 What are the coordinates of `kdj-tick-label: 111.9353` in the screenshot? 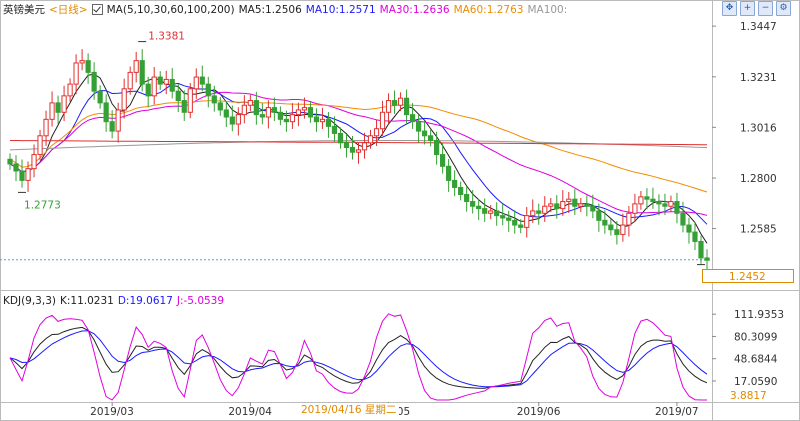 It's located at (759, 315).